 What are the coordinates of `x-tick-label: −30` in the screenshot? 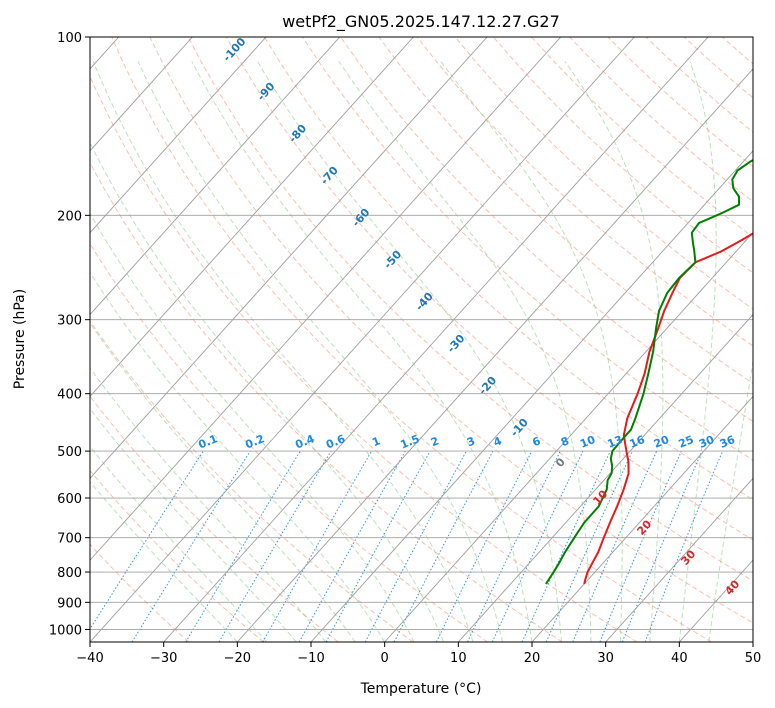 It's located at (163, 658).